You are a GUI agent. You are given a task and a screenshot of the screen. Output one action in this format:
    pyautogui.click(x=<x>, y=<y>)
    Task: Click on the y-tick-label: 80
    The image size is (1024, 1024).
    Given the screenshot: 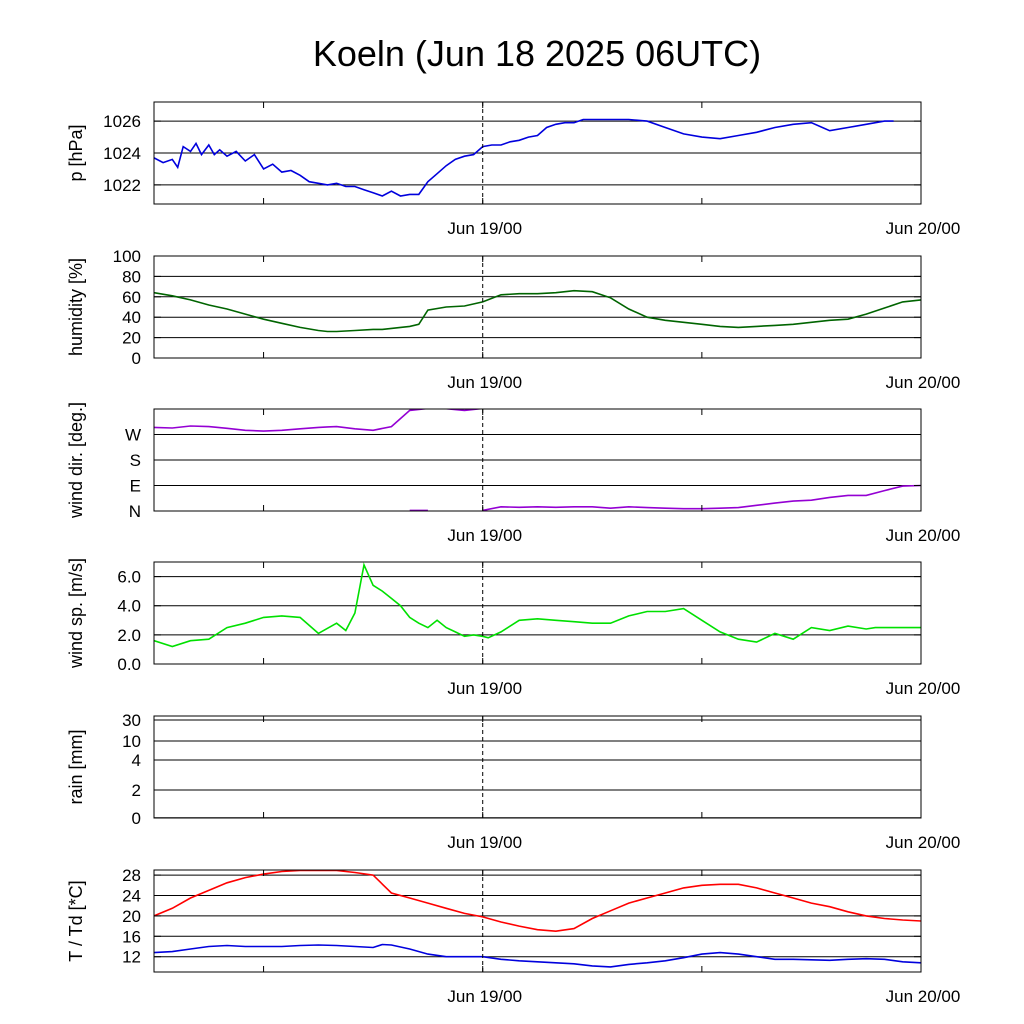 What is the action you would take?
    pyautogui.click(x=131, y=276)
    